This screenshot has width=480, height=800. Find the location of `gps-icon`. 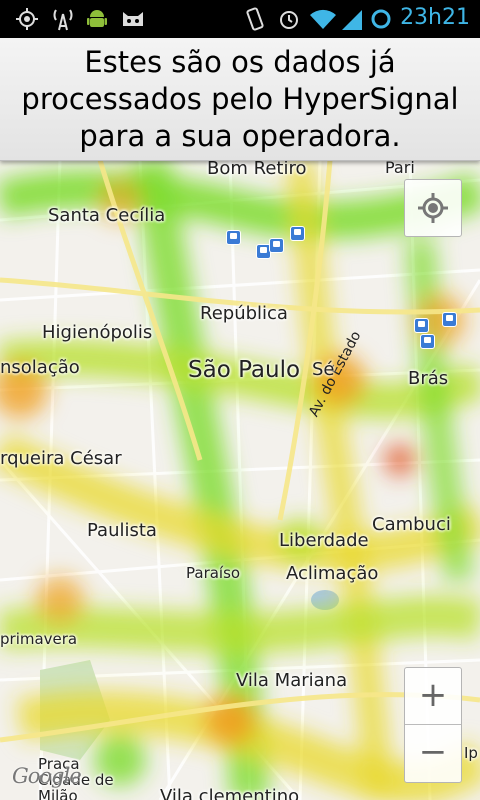

gps-icon is located at coordinates (27, 19).